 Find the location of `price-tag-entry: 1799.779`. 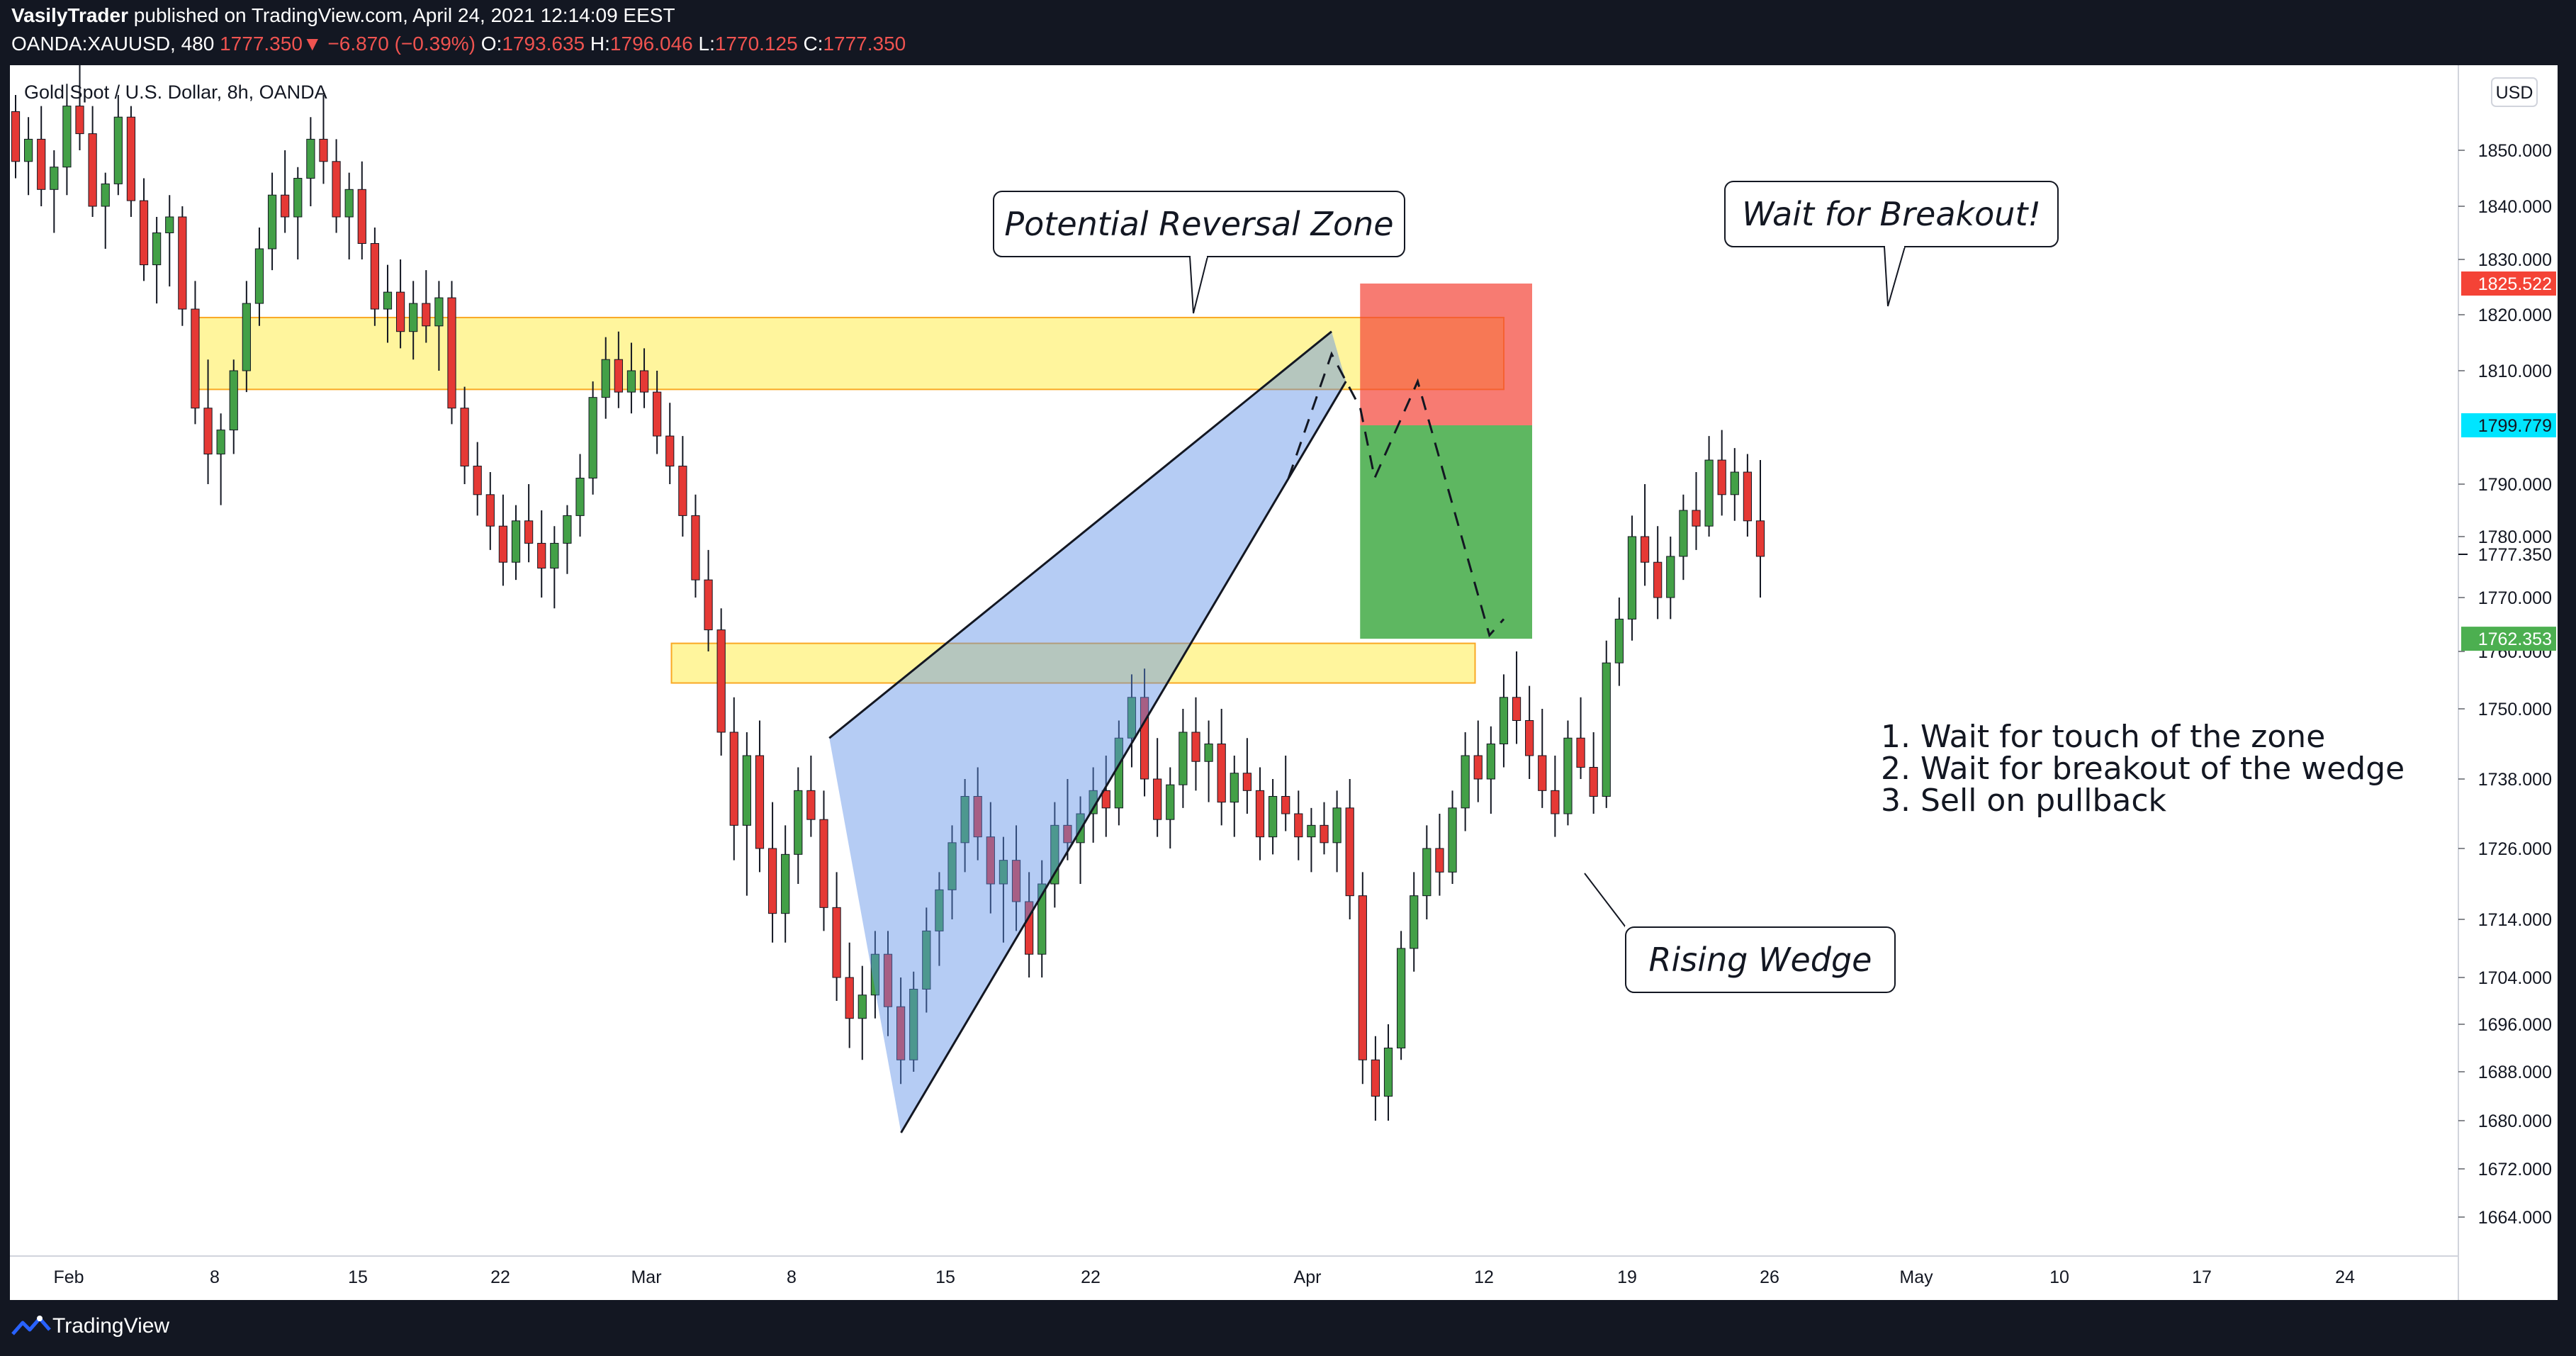

price-tag-entry: 1799.779 is located at coordinates (2508, 425).